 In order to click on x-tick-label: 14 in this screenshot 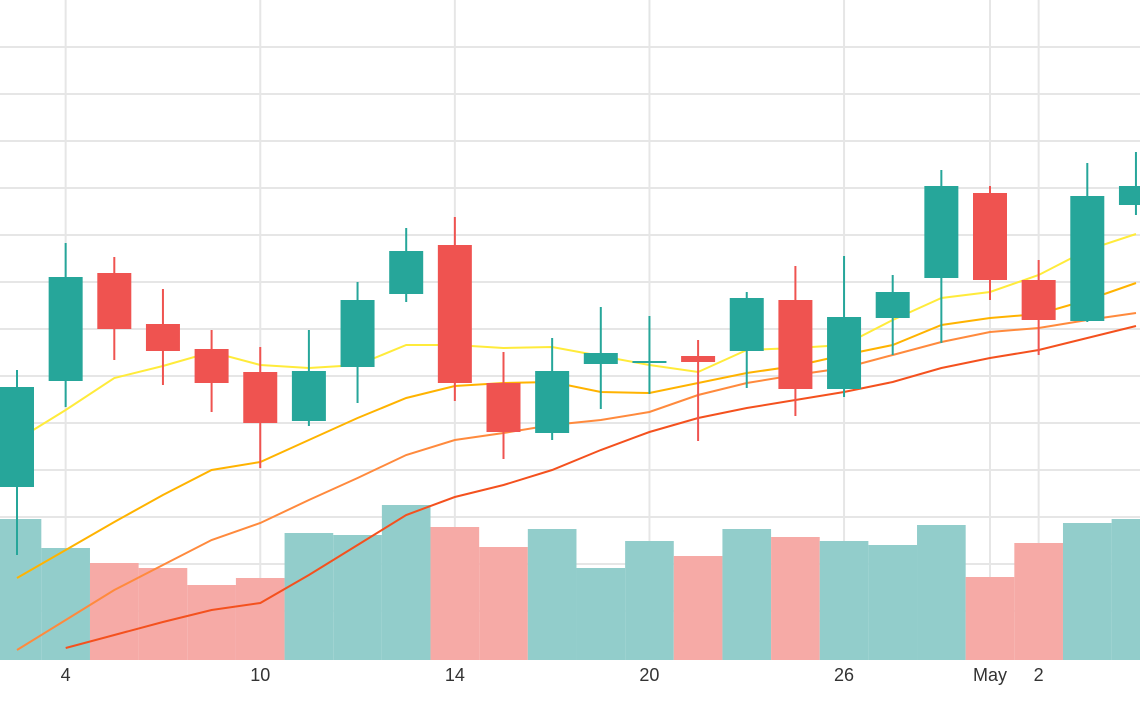, I will do `click(455, 675)`.